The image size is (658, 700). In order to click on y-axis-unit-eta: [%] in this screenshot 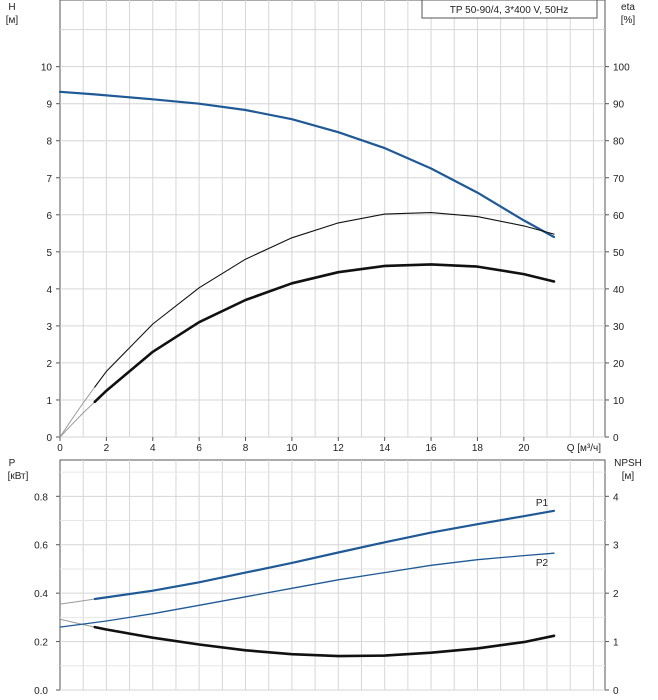, I will do `click(628, 20)`.